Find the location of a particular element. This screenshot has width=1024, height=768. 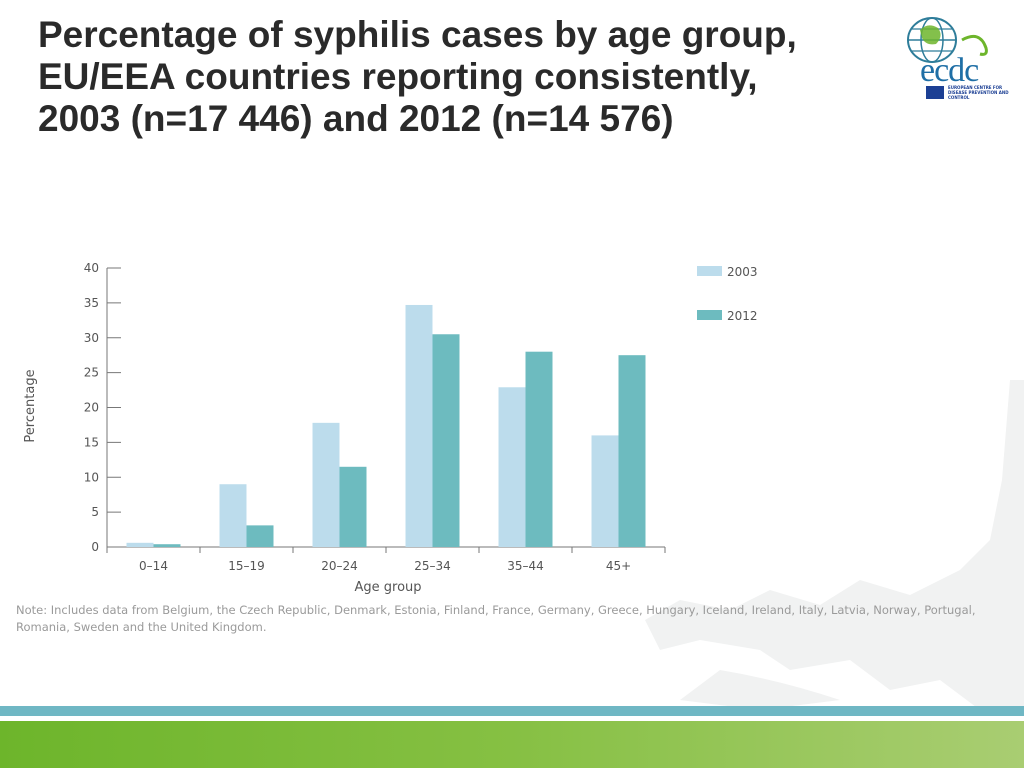

footer-stripe-blue is located at coordinates (512, 711).